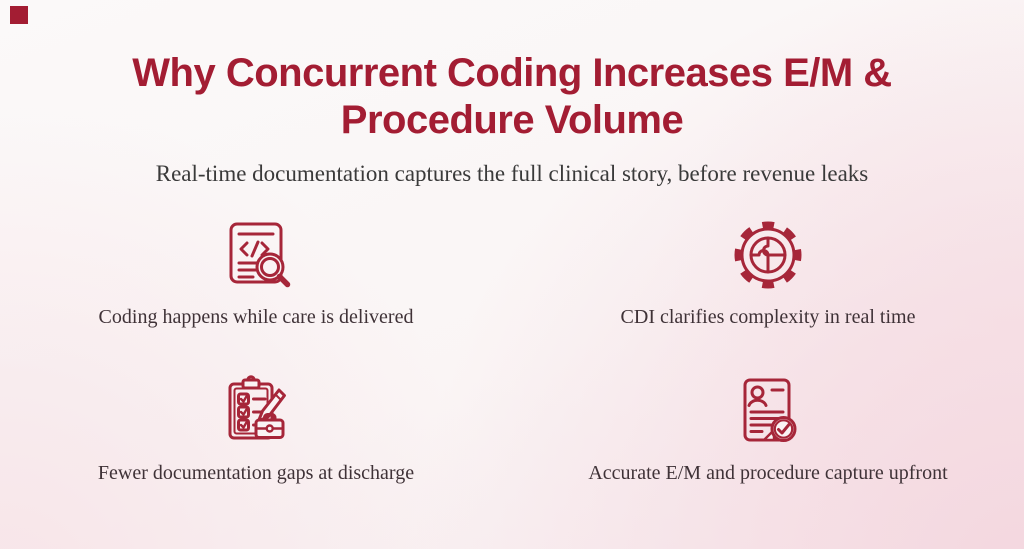 Image resolution: width=1024 pixels, height=549 pixels. What do you see at coordinates (768, 411) in the screenshot?
I see `document-person-check-icon` at bounding box center [768, 411].